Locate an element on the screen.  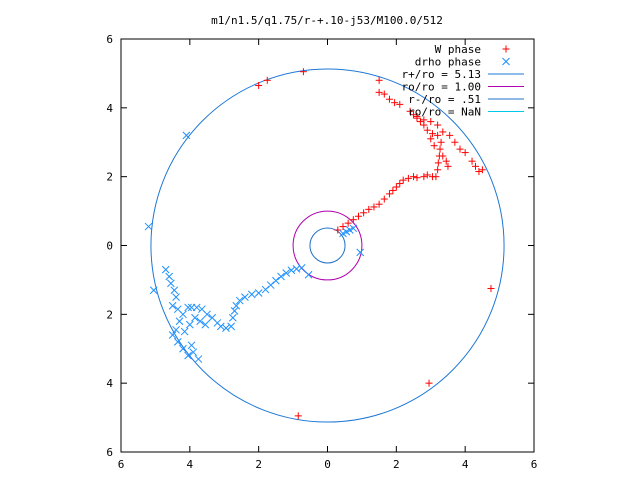
reference-circle is located at coordinates (327, 245).